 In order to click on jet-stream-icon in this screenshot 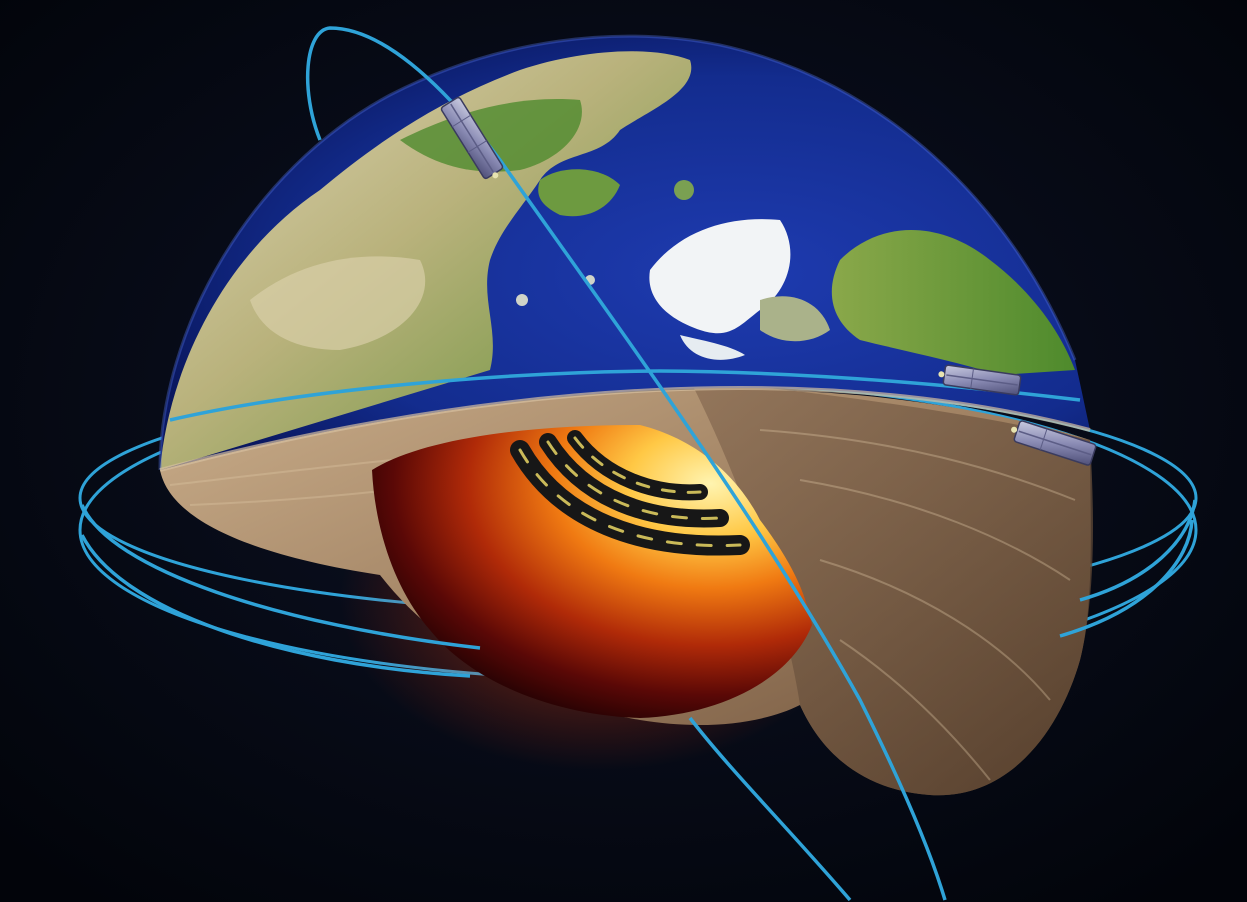, I will do `click(630, 493)`.